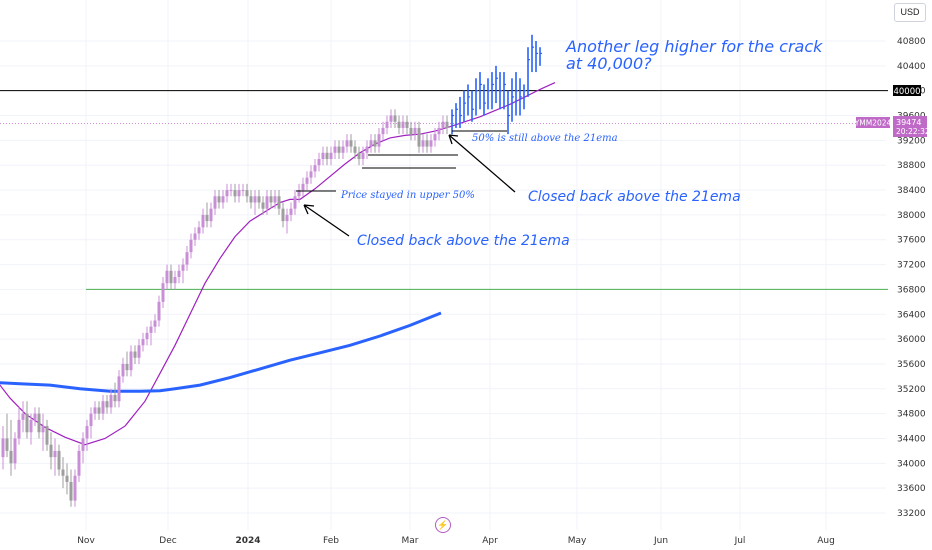 The image size is (932, 550). Describe the element at coordinates (443, 525) in the screenshot. I see `lightning-icon: ⚡` at that location.